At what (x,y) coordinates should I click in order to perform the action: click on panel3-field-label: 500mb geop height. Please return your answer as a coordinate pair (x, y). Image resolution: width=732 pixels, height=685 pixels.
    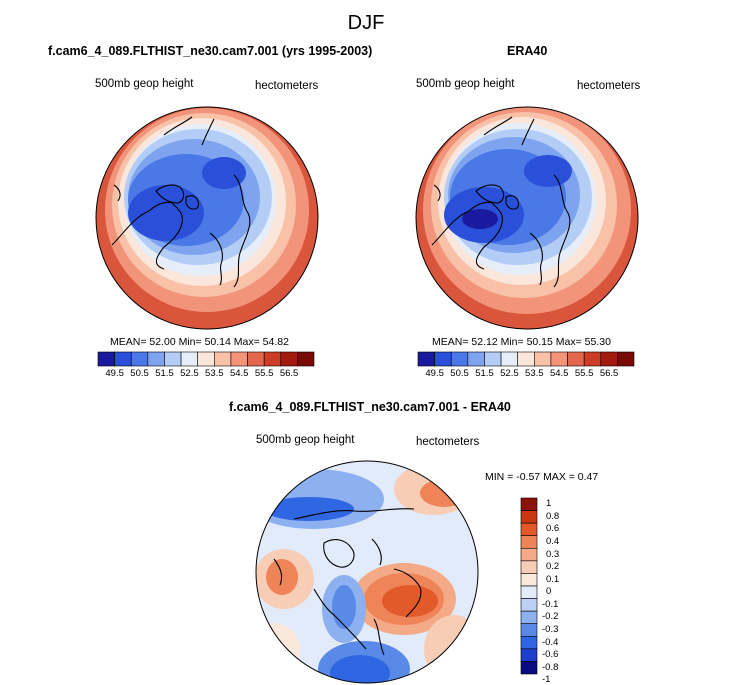
    Looking at the image, I should click on (305, 440).